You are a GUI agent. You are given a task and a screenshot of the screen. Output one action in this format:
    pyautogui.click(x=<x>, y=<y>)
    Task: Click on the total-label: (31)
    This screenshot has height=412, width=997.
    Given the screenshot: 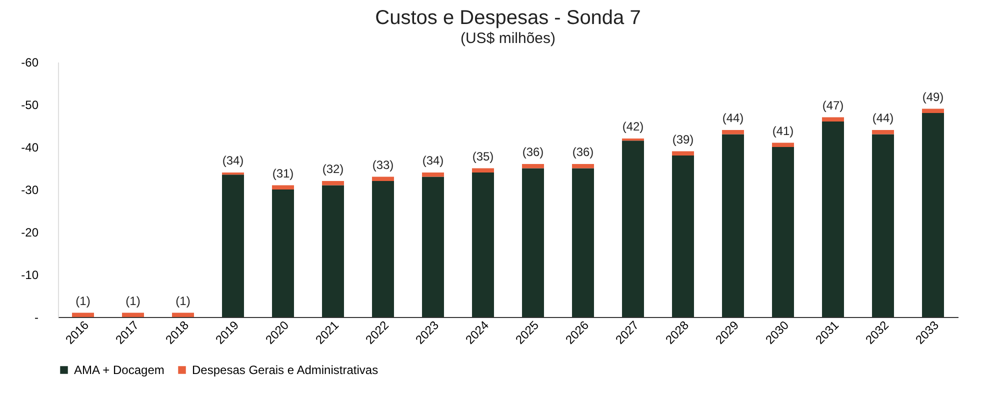 What is the action you would take?
    pyautogui.click(x=283, y=173)
    